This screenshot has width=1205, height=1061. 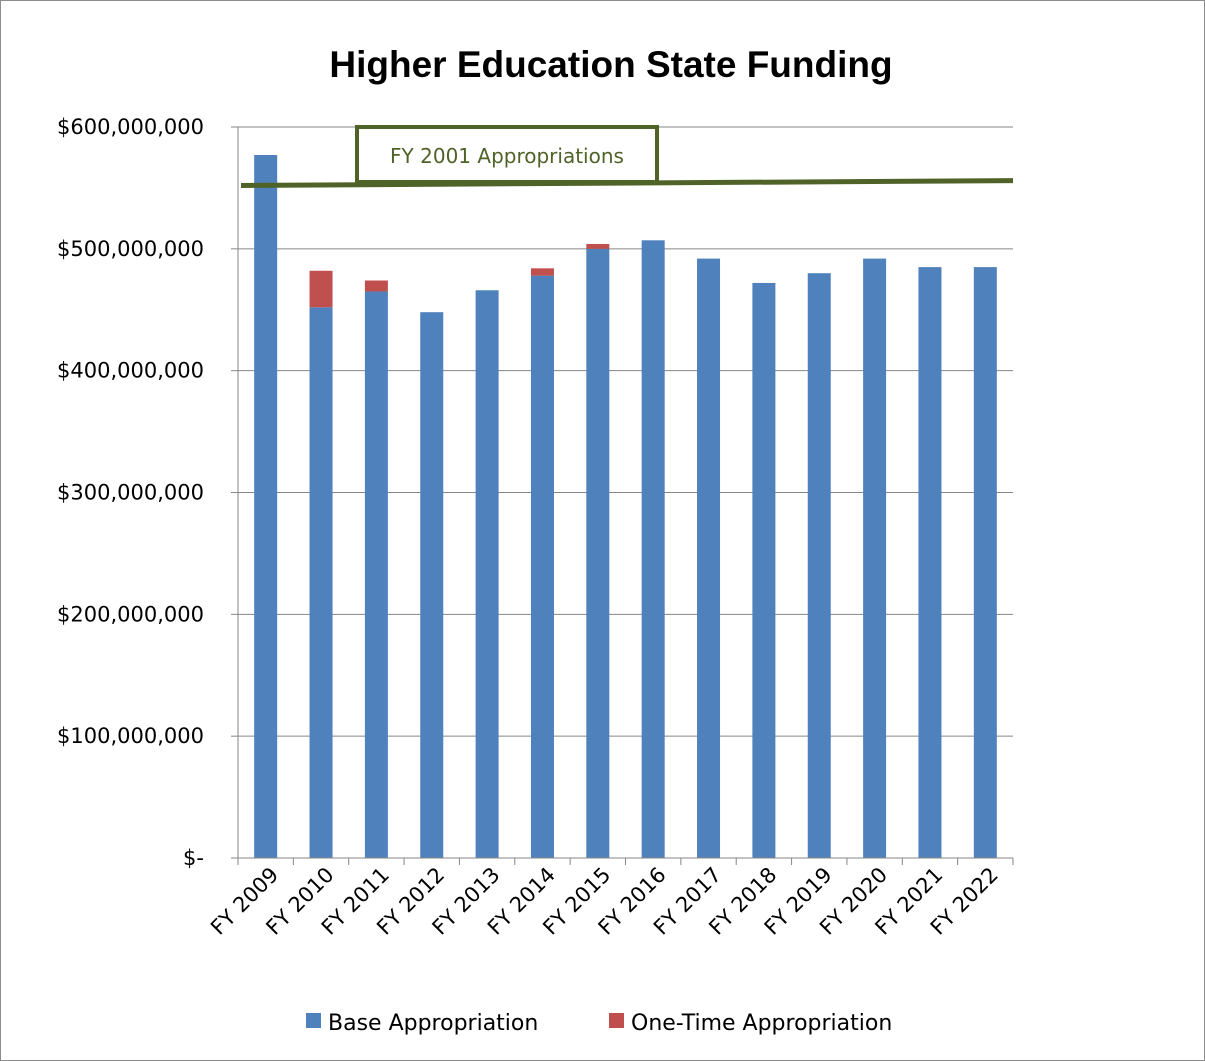 I want to click on y-tick-label: $300,000,000, so click(x=130, y=493).